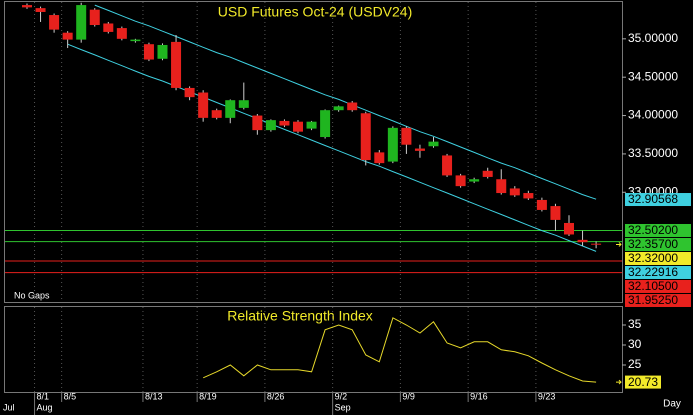 This screenshot has width=693, height=415. What do you see at coordinates (408, 396) in the screenshot?
I see `x-tick-label: 9/9` at bounding box center [408, 396].